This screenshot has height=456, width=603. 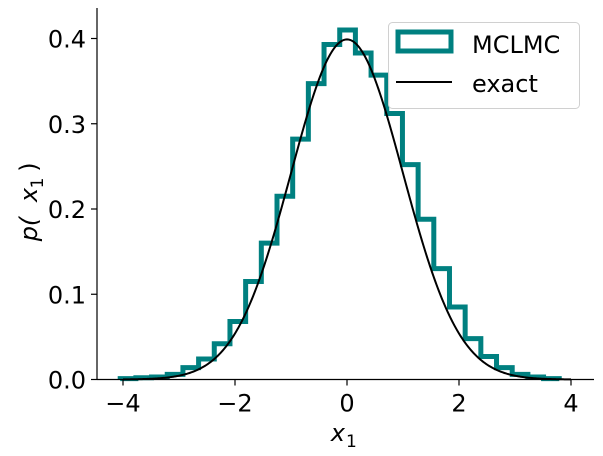 I want to click on y-axis-label: p( x 1 ), so click(x=31, y=202).